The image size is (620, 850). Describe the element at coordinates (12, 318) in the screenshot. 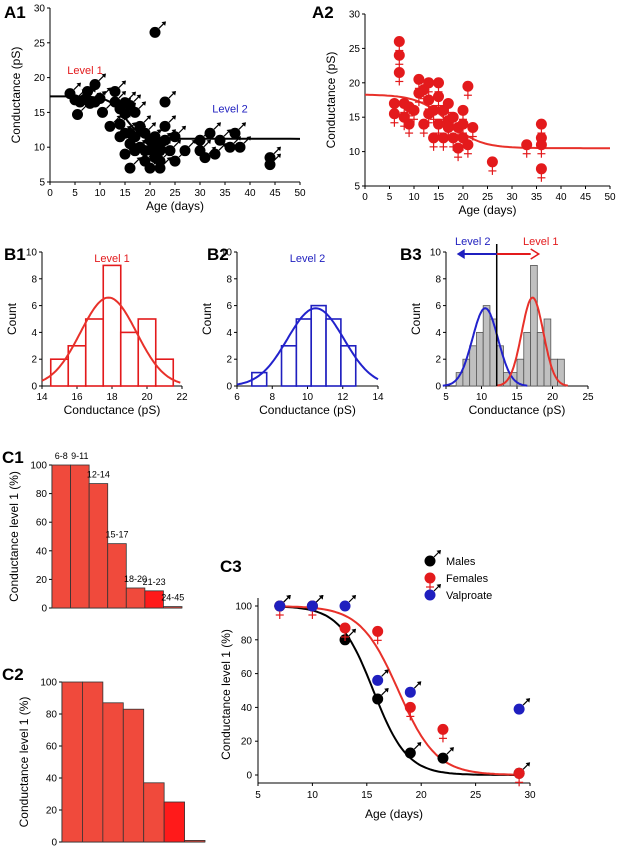

I see `y-axis-label: Count` at that location.